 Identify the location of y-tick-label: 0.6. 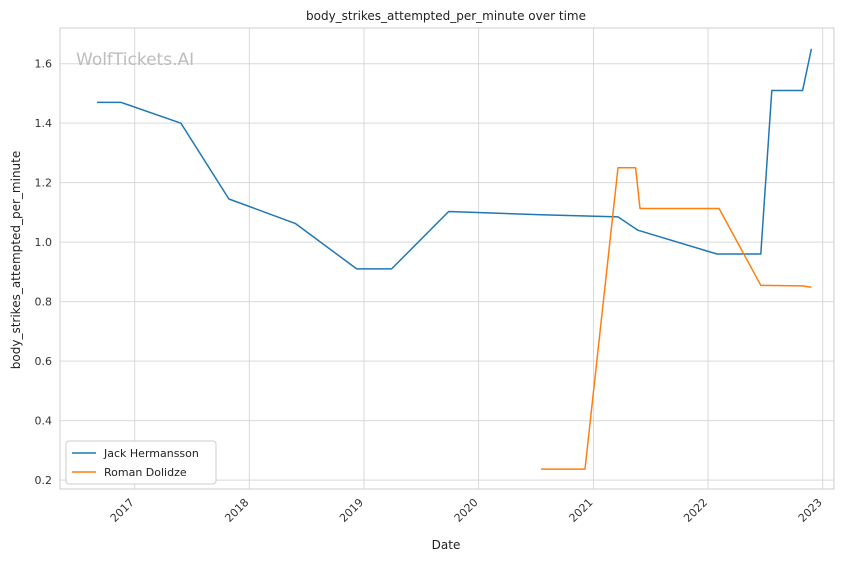
(44, 361).